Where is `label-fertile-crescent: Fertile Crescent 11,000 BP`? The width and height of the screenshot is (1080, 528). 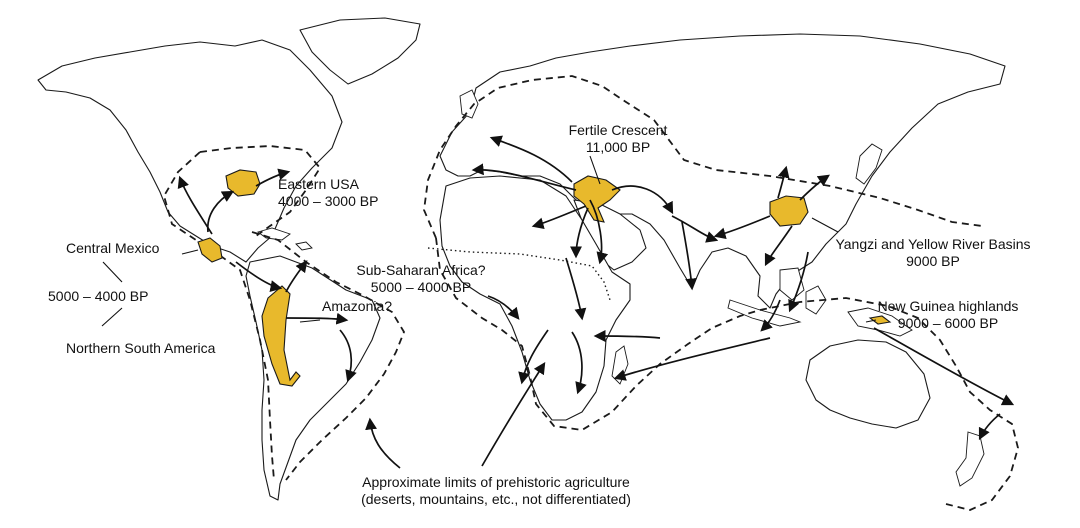 label-fertile-crescent: Fertile Crescent 11,000 BP is located at coordinates (618, 138).